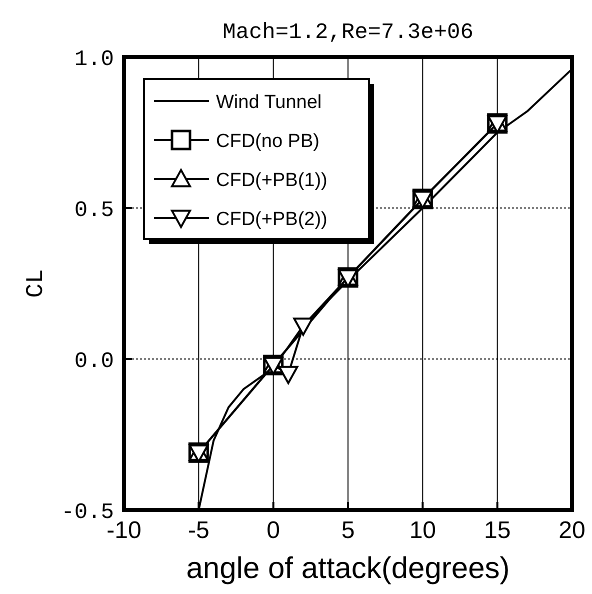 The height and width of the screenshot is (594, 592). I want to click on x-axis-title: angle of attack(degrees), so click(348, 568).